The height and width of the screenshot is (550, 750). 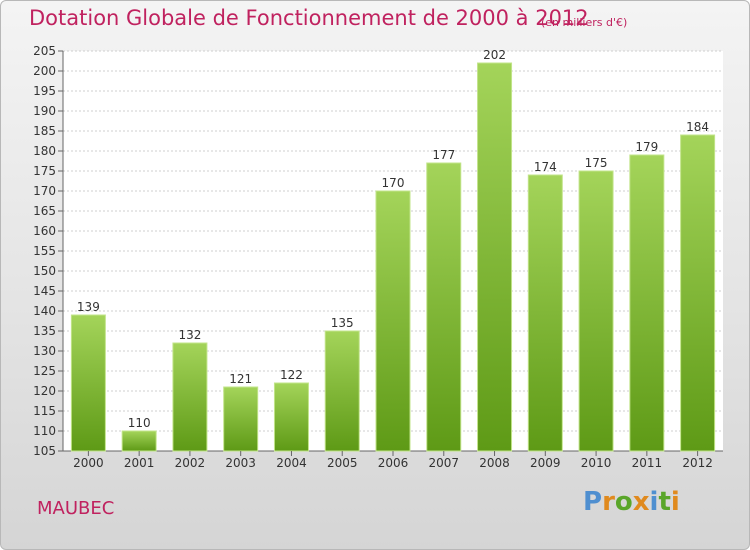 What do you see at coordinates (664, 502) in the screenshot?
I see `logo-letter: t` at bounding box center [664, 502].